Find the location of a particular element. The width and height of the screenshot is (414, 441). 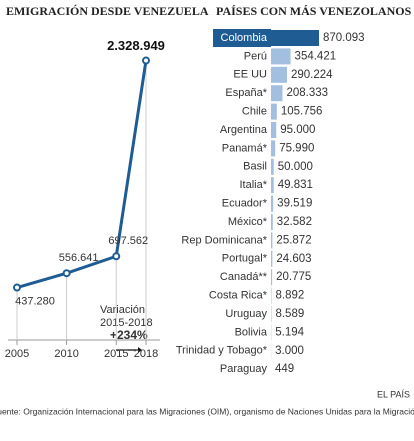

data-label: 208.333 is located at coordinates (307, 93).